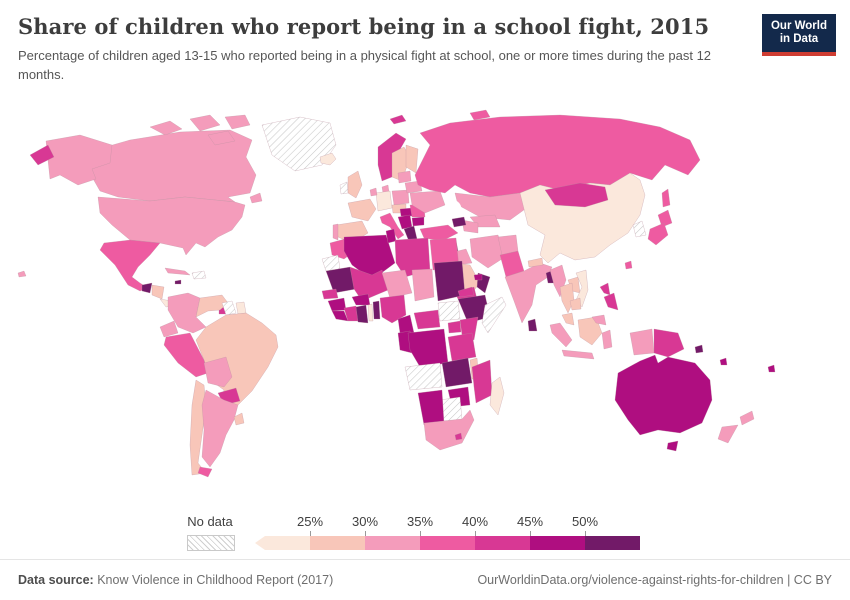 The width and height of the screenshot is (850, 600). Describe the element at coordinates (362, 314) in the screenshot. I see `region-ghana` at that location.